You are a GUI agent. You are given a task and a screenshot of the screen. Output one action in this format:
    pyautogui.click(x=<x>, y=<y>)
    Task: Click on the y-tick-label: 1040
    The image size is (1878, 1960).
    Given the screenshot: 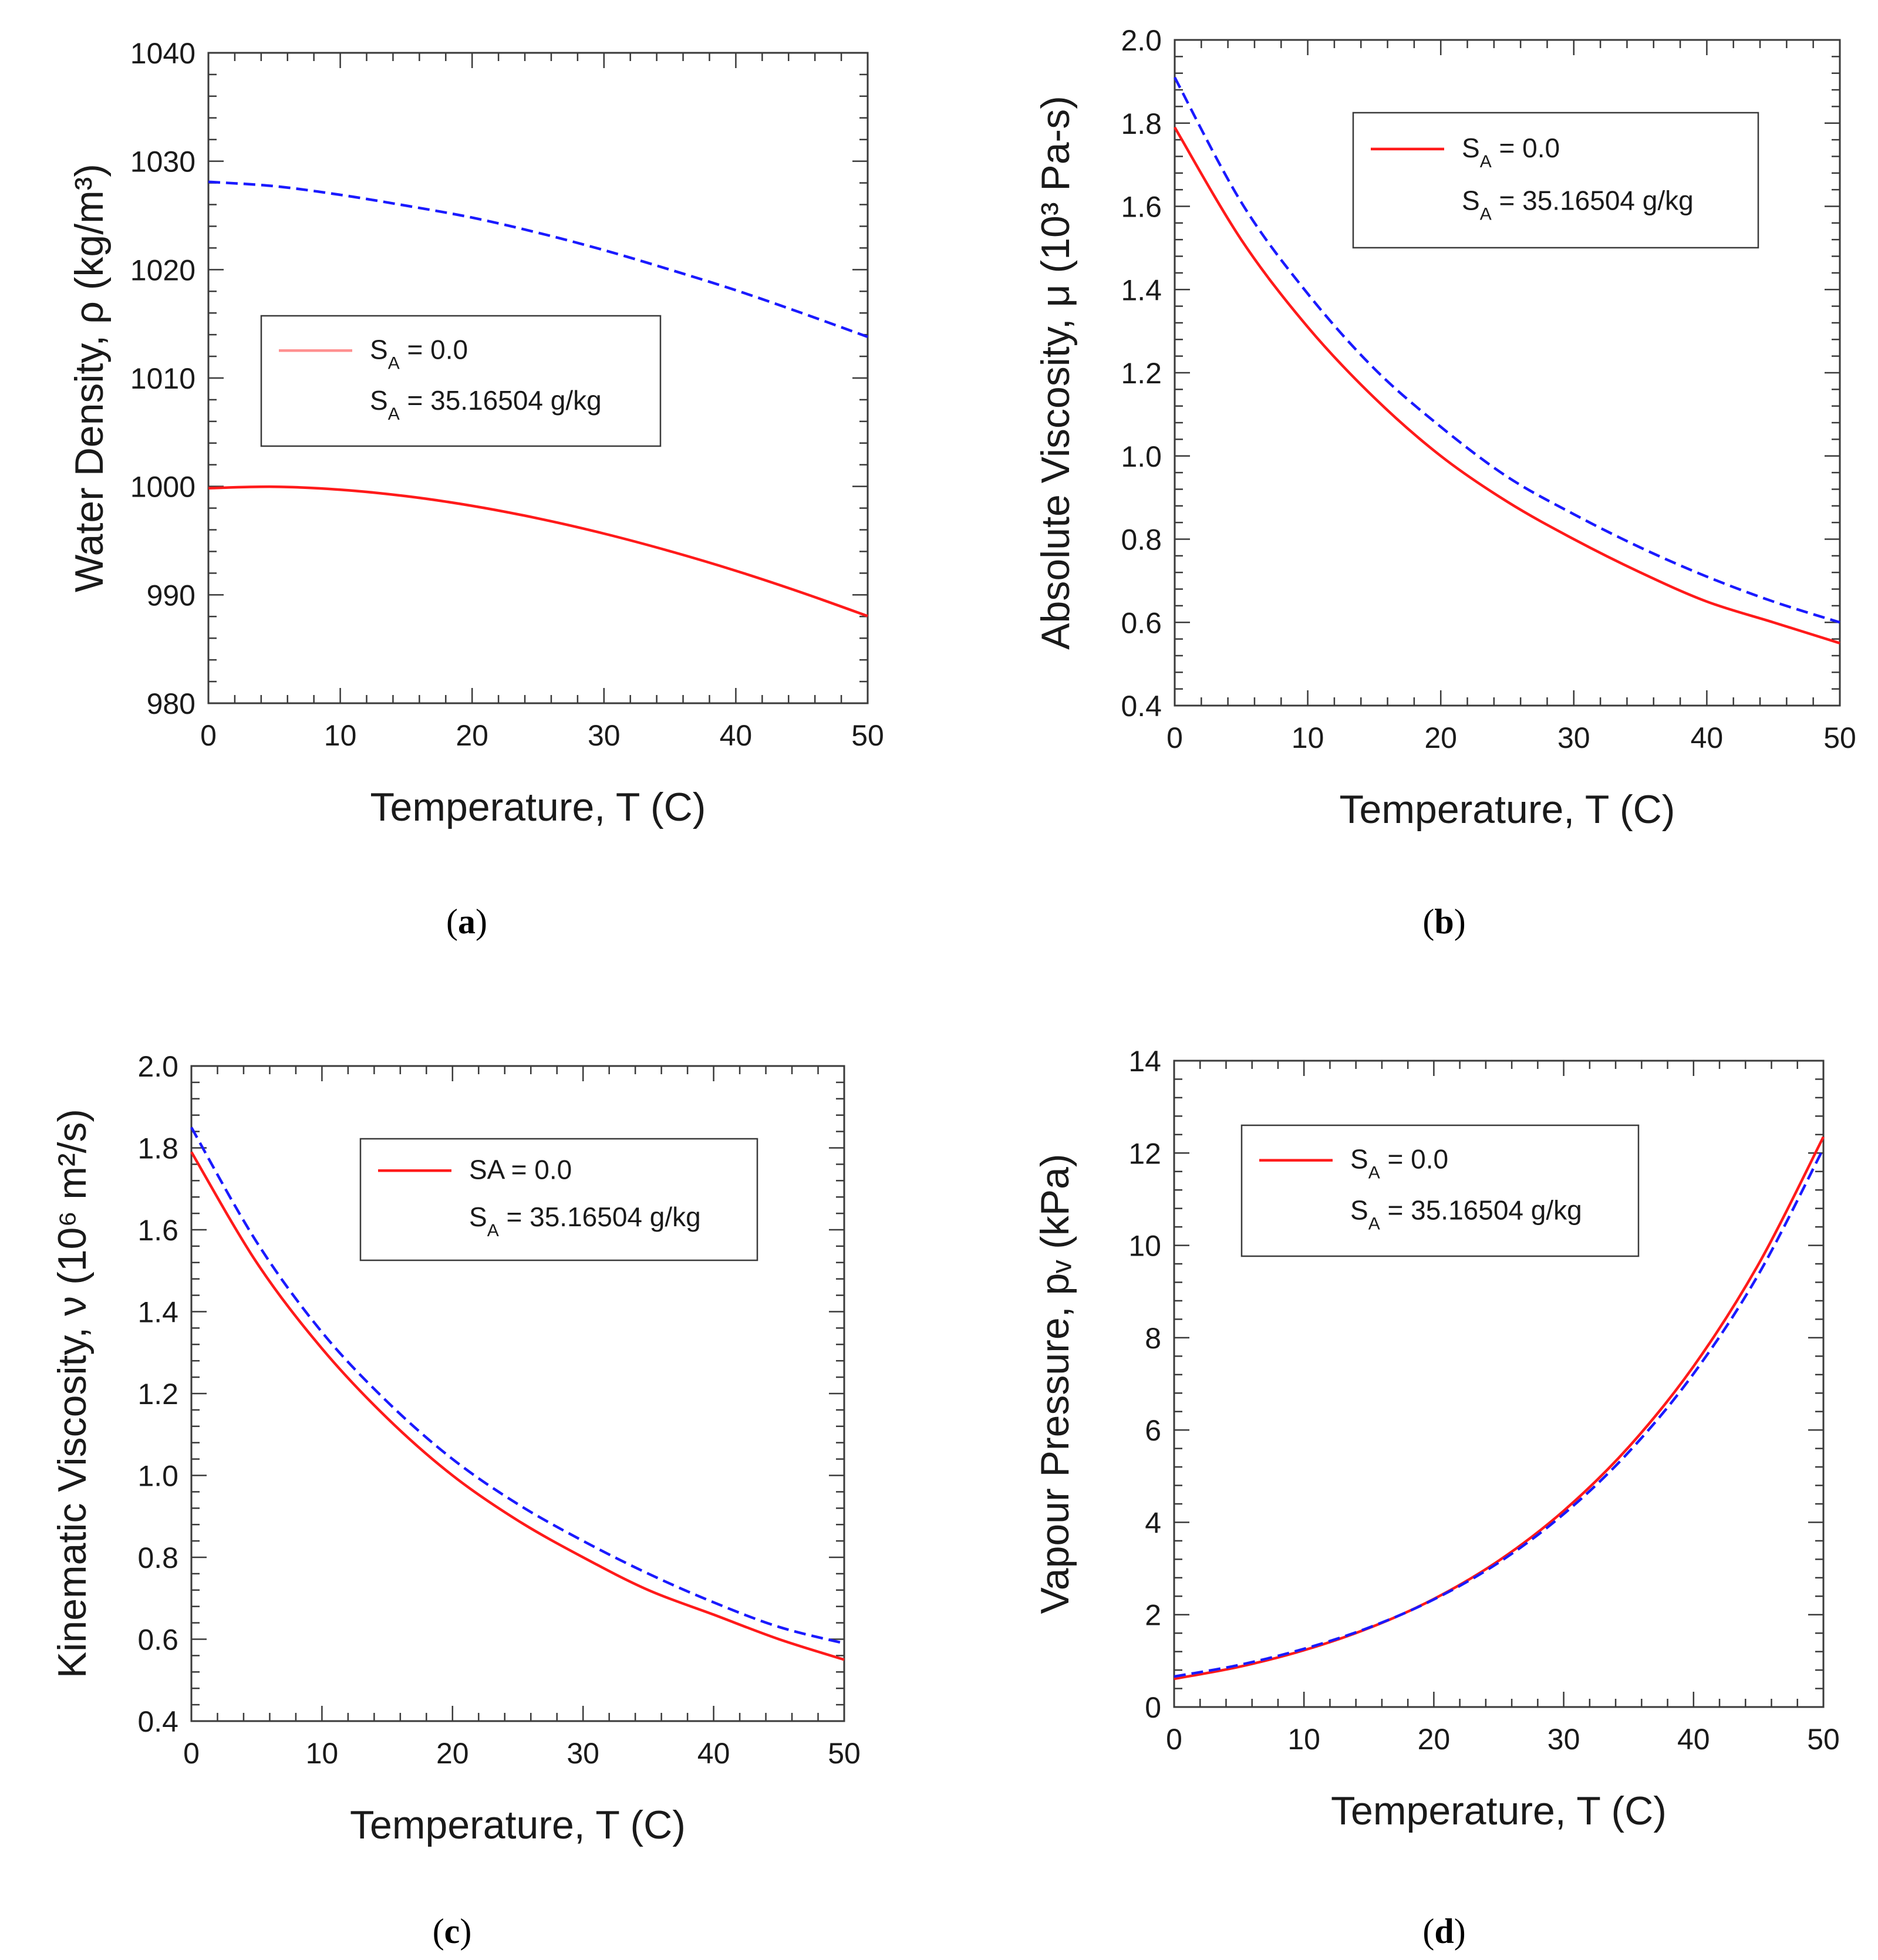 What is the action you would take?
    pyautogui.click(x=162, y=53)
    